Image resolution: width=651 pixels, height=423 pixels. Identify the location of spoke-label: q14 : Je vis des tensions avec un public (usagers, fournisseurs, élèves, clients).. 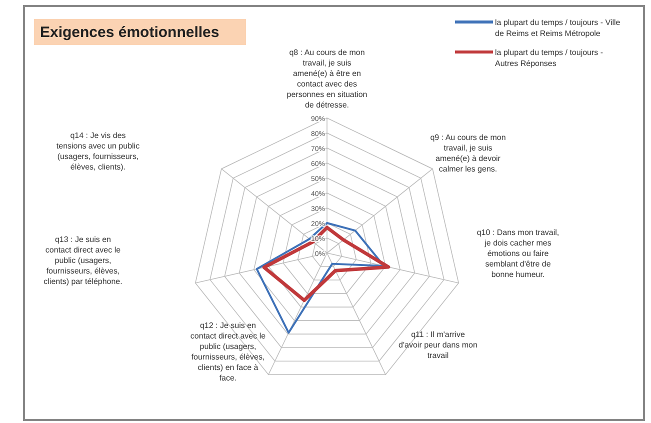
(98, 151).